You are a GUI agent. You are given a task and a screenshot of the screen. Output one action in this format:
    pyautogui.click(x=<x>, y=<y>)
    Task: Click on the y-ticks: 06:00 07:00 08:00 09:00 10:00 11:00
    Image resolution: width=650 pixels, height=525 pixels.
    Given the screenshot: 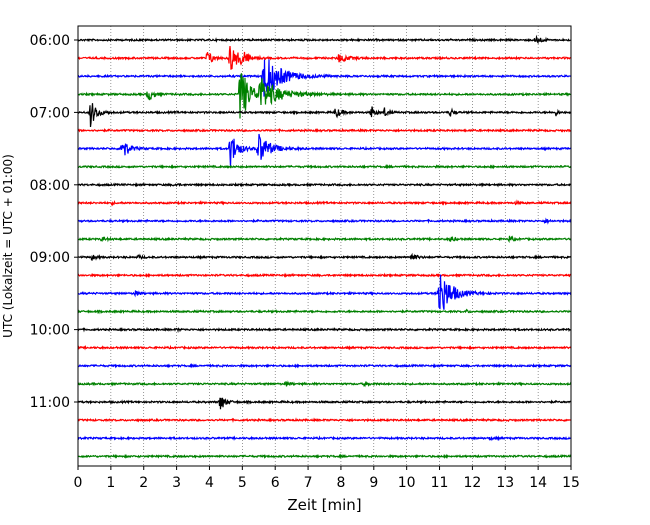 What is the action you would take?
    pyautogui.click(x=54, y=222)
    